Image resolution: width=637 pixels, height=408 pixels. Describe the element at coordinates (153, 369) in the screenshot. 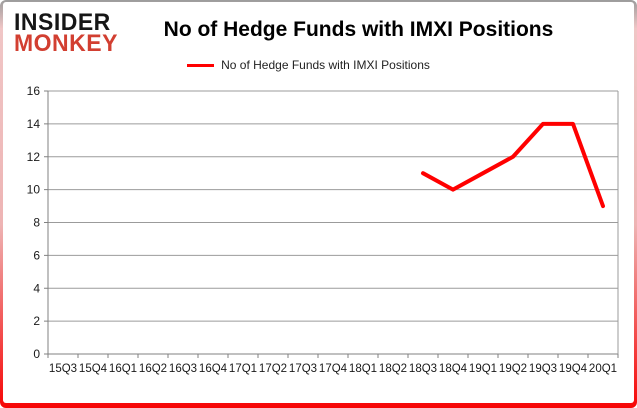

I see `x-tick-label: 16Q2` at that location.